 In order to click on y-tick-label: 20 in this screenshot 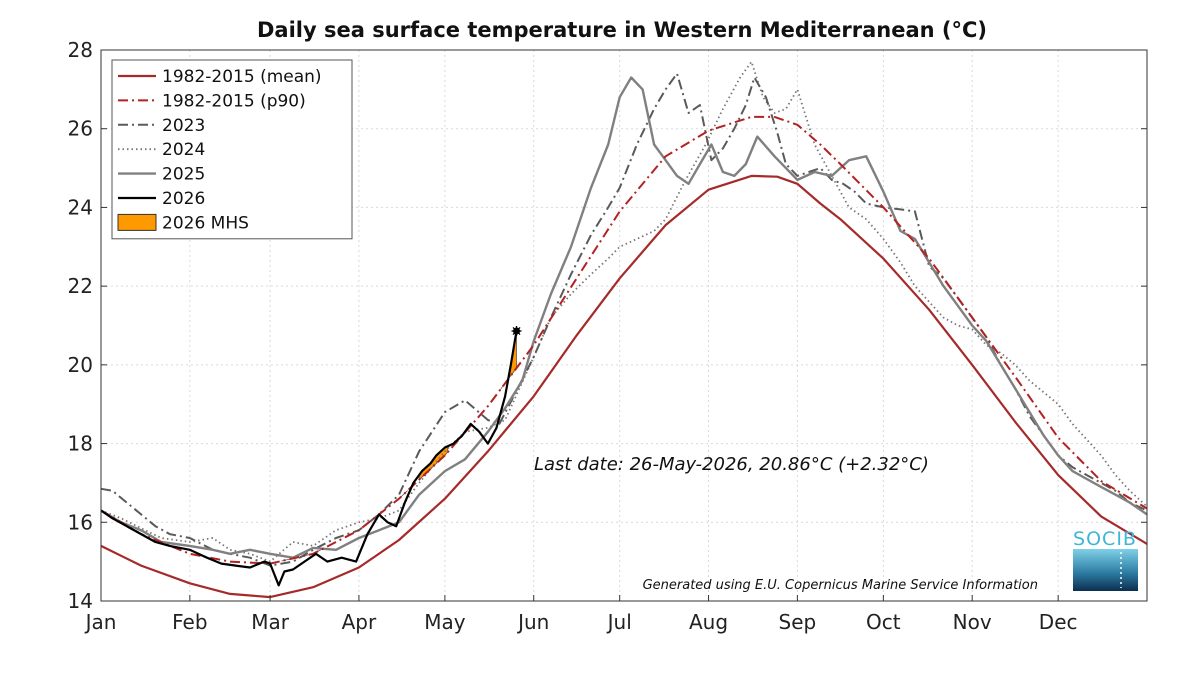, I will do `click(80, 365)`.